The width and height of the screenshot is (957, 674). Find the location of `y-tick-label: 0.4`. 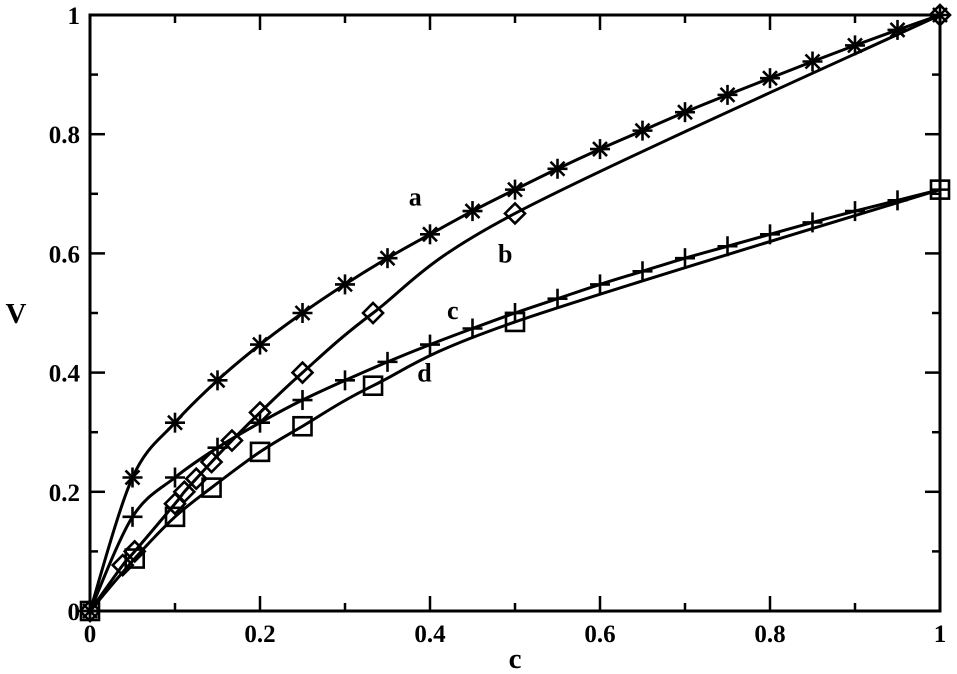

y-tick-label: 0.4 is located at coordinates (65, 374).